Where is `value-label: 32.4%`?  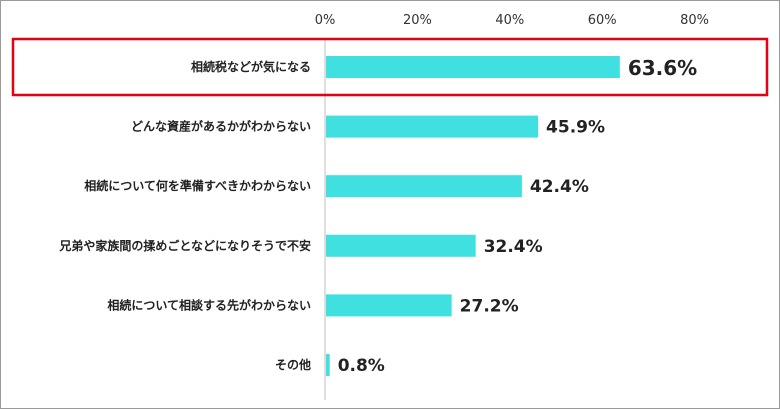 value-label: 32.4% is located at coordinates (513, 247).